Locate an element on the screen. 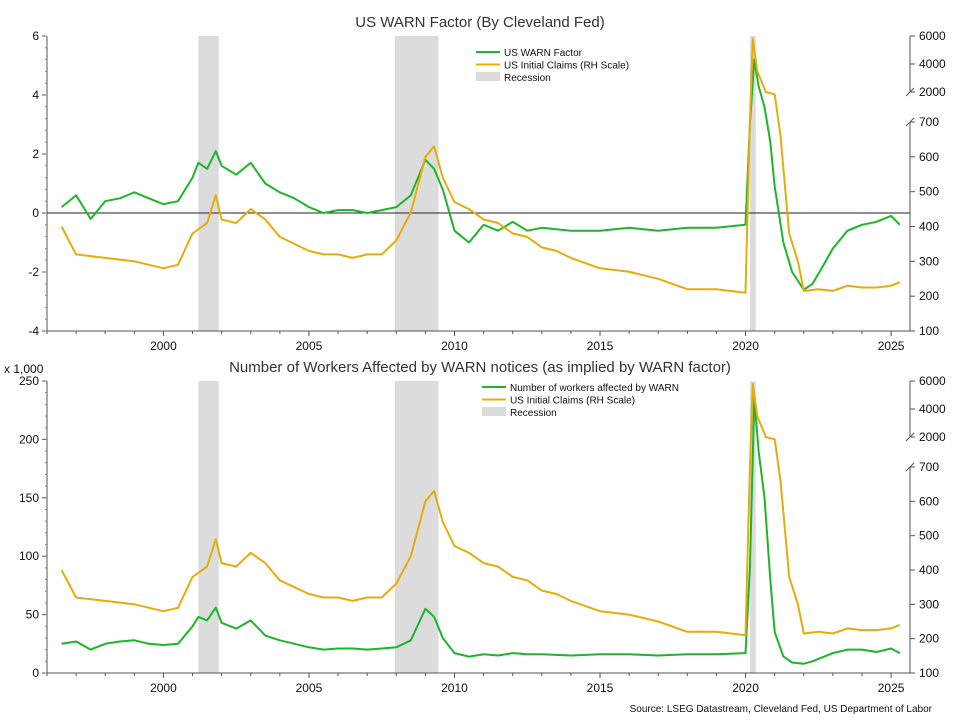 The height and width of the screenshot is (720, 960). y-tick-label: 6 is located at coordinates (35, 36).